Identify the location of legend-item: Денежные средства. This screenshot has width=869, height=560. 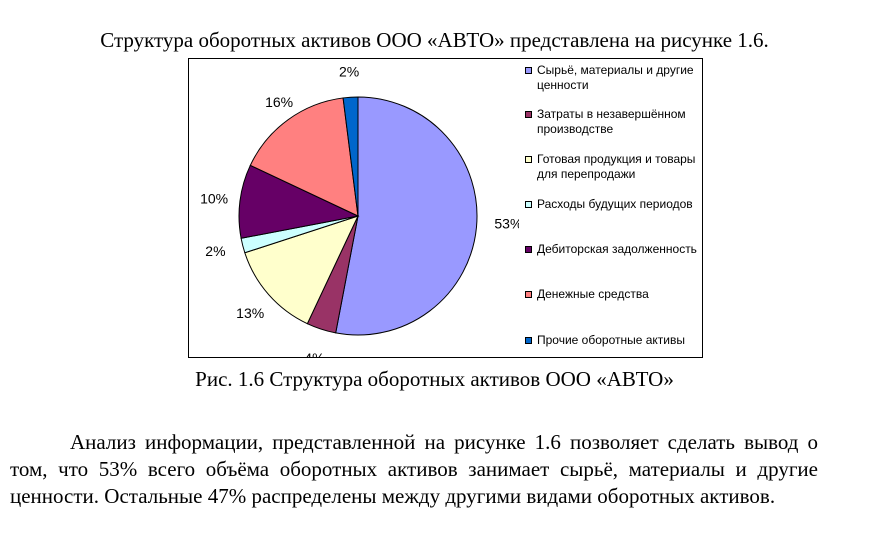
(614, 294).